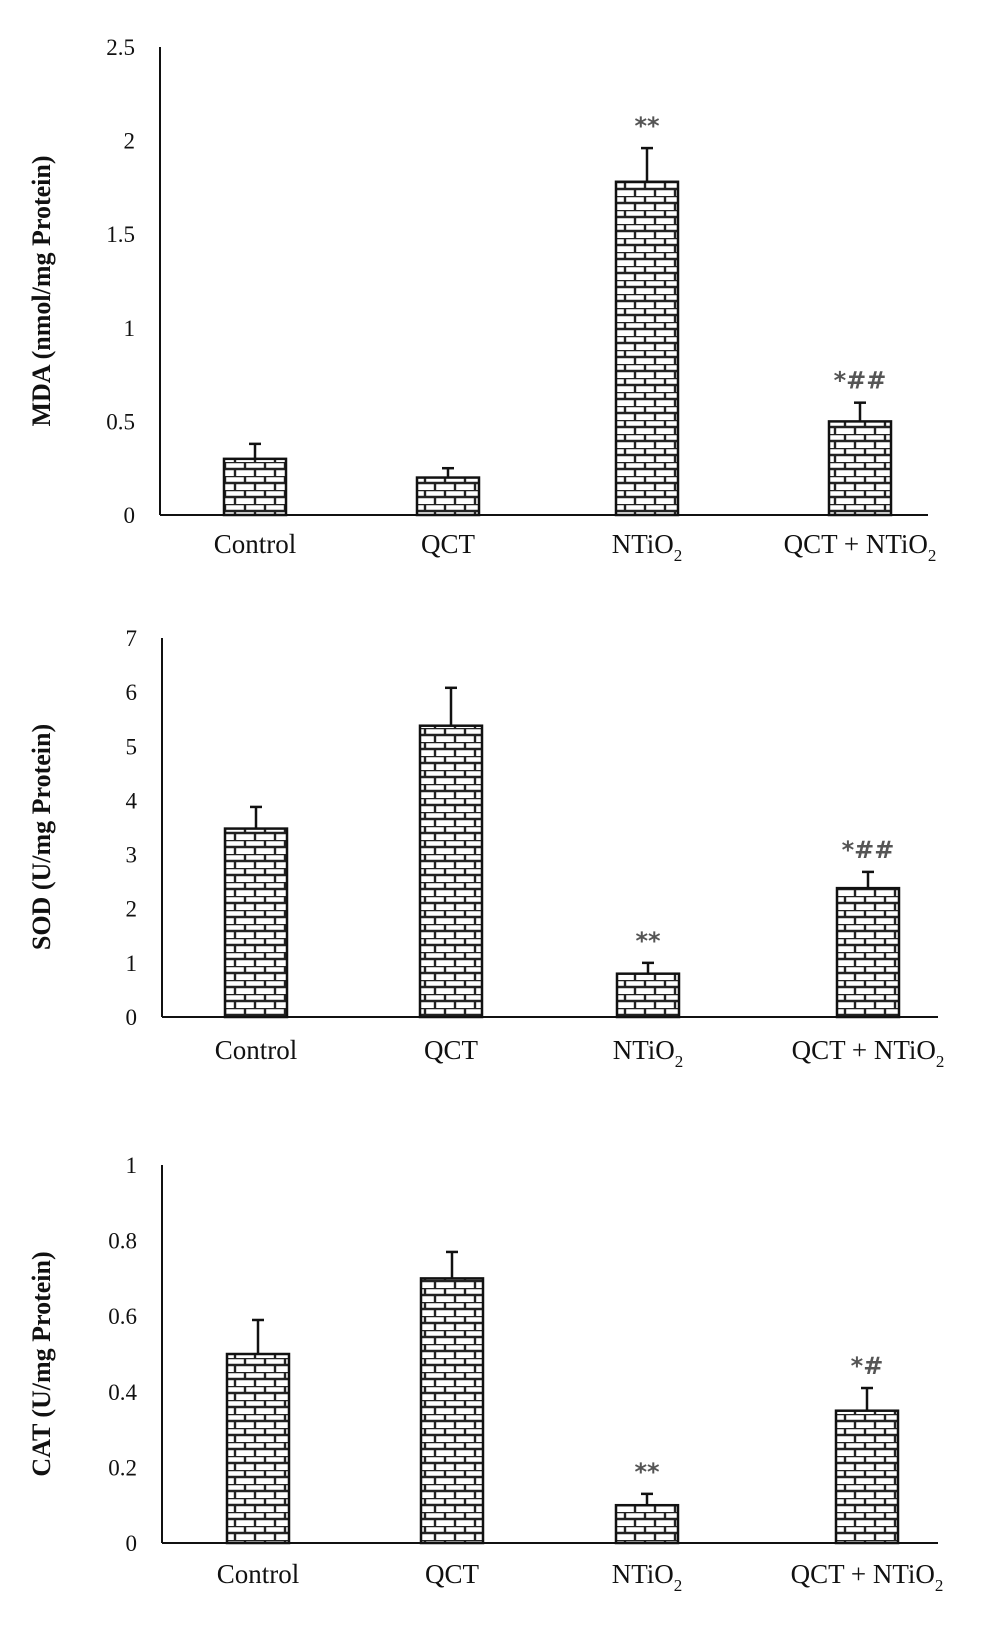  What do you see at coordinates (132, 800) in the screenshot?
I see `y-tick-label: 4` at bounding box center [132, 800].